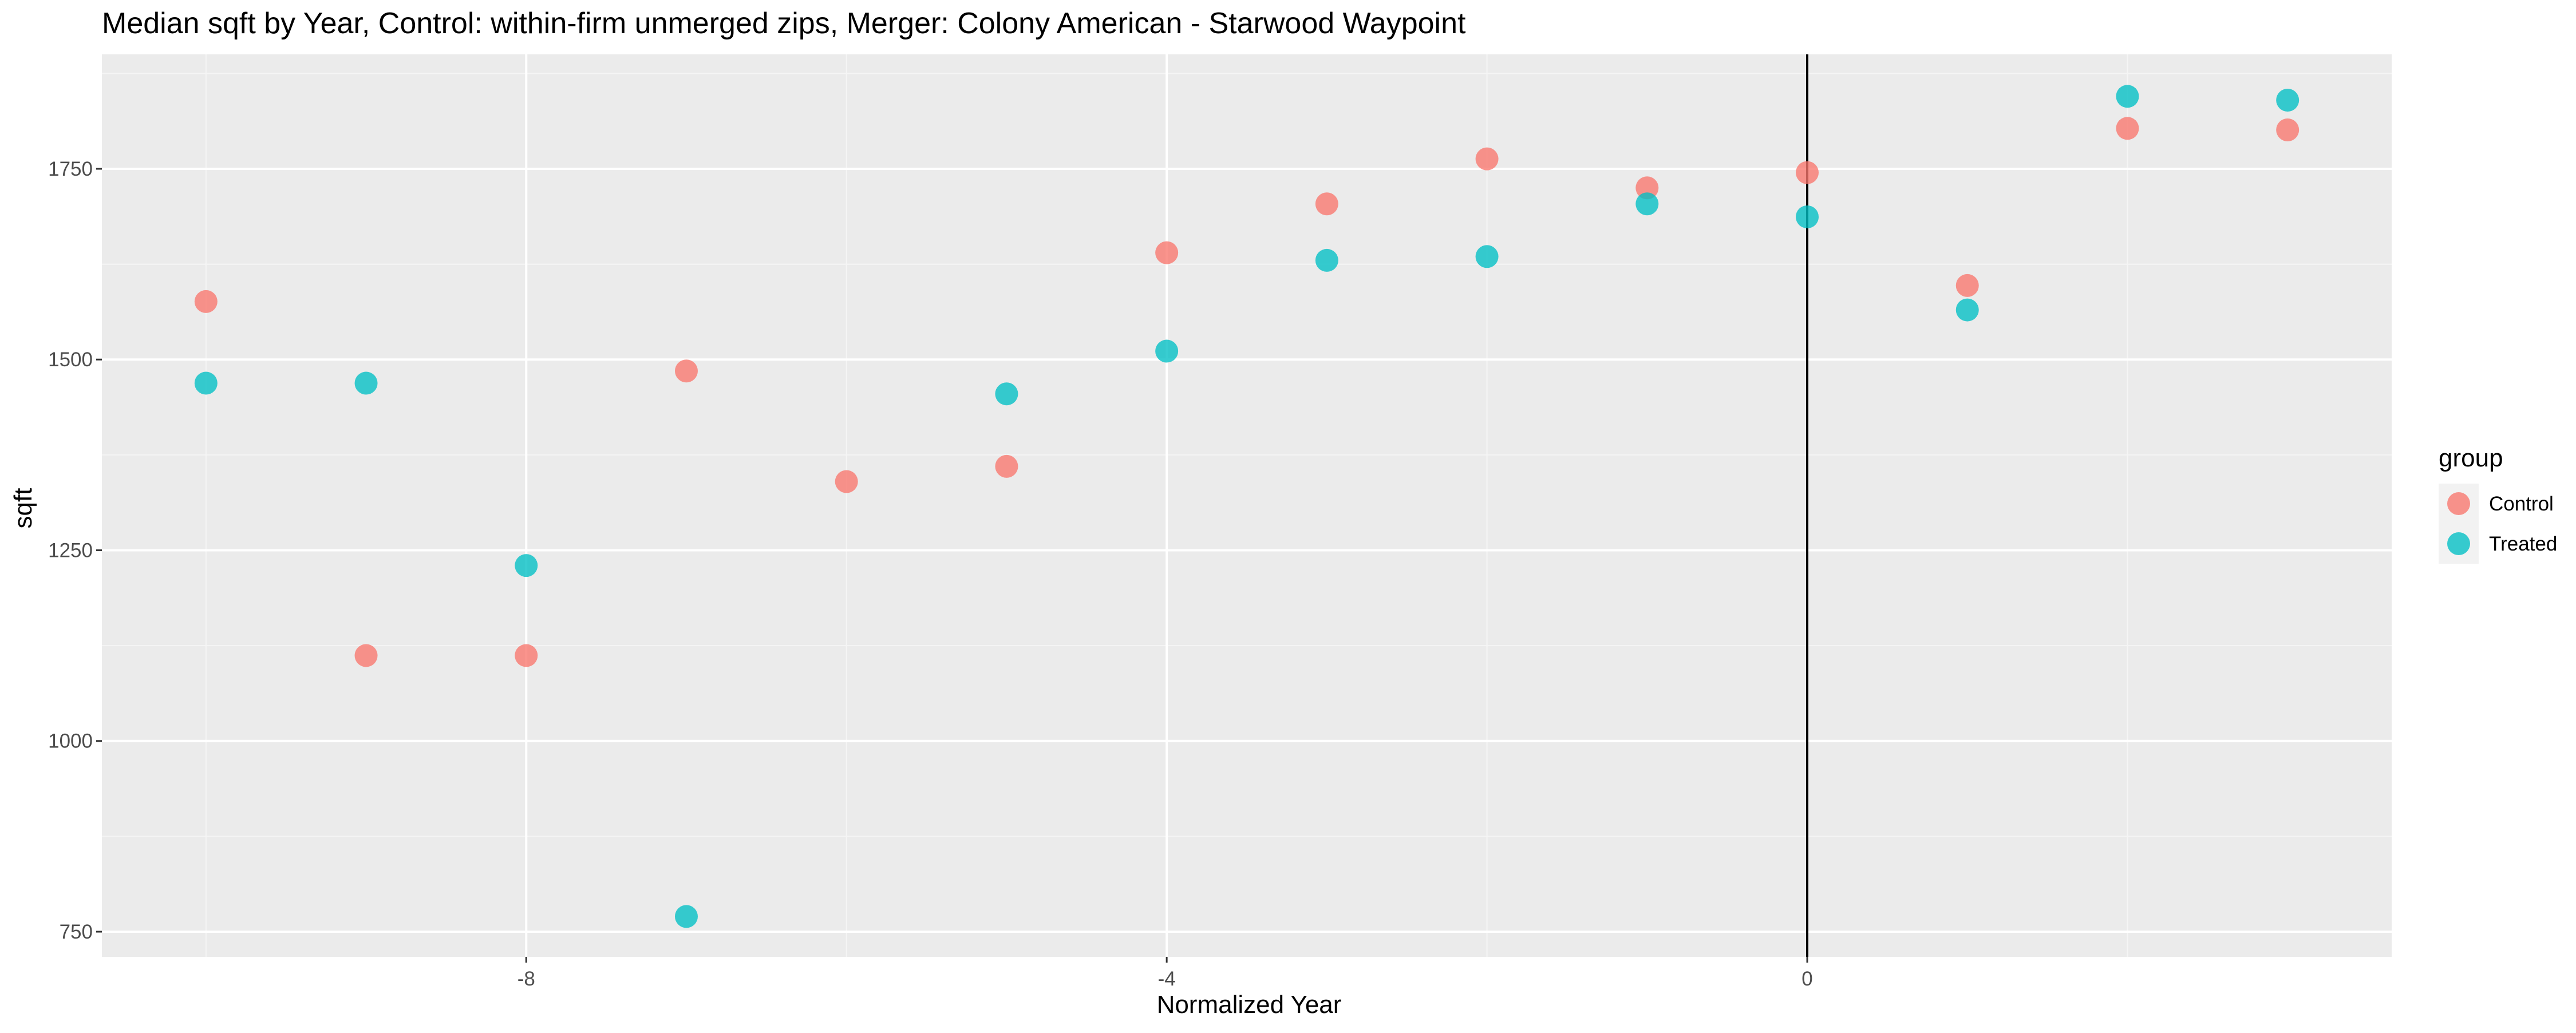 This screenshot has width=2576, height=1033. Describe the element at coordinates (1806, 979) in the screenshot. I see `x-tick-label: 0` at that location.